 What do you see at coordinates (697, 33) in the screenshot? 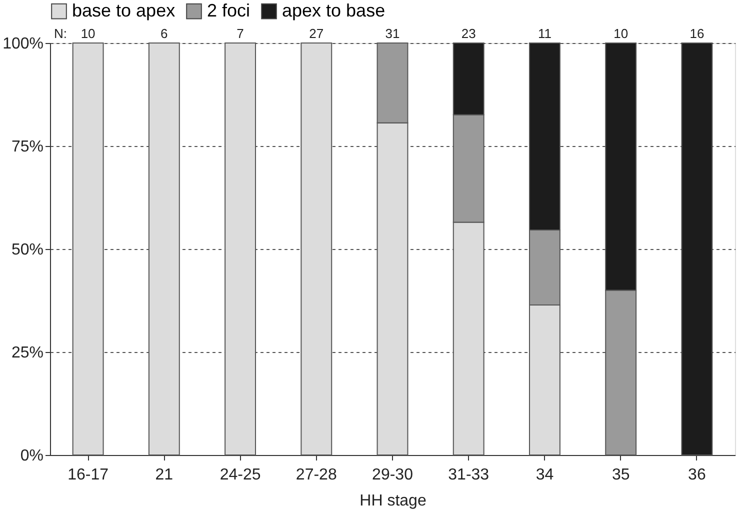
I see `annotation: 16` at bounding box center [697, 33].